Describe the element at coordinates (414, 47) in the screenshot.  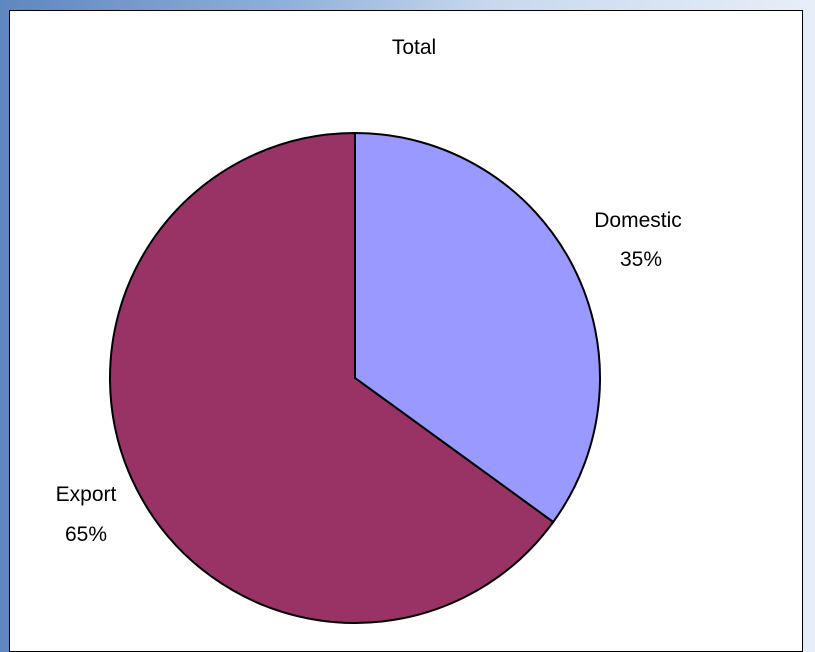
I see `chart-title: Total` at that location.